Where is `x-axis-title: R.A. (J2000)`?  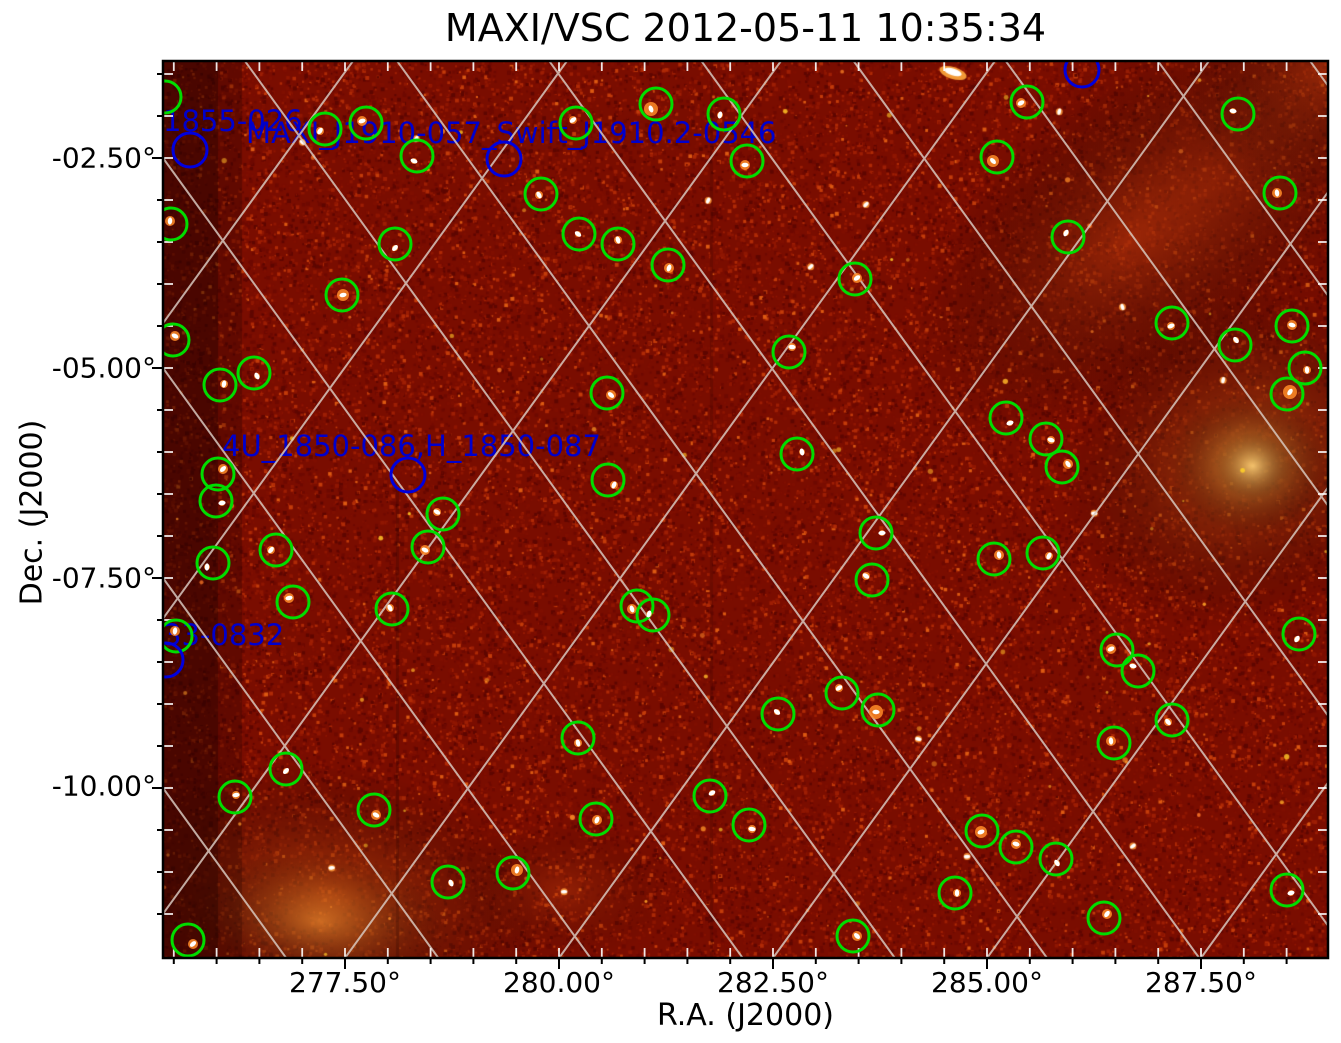
x-axis-title: R.A. (J2000) is located at coordinates (745, 1015).